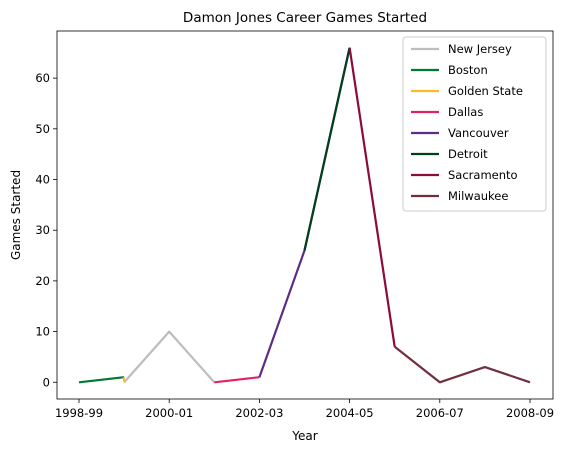  Describe the element at coordinates (42, 180) in the screenshot. I see `y-tick-label: 40` at that location.